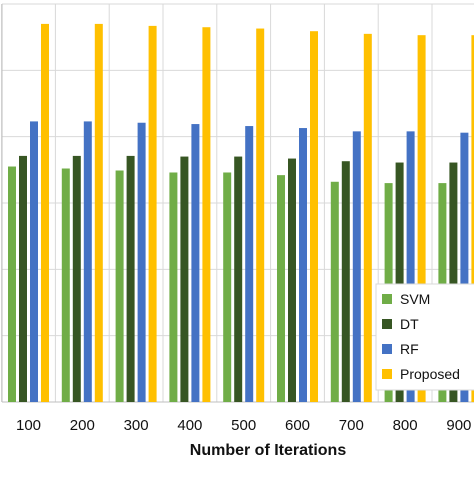 Image resolution: width=474 pixels, height=479 pixels. What do you see at coordinates (415, 299) in the screenshot?
I see `legend-label-svm: SVM` at bounding box center [415, 299].